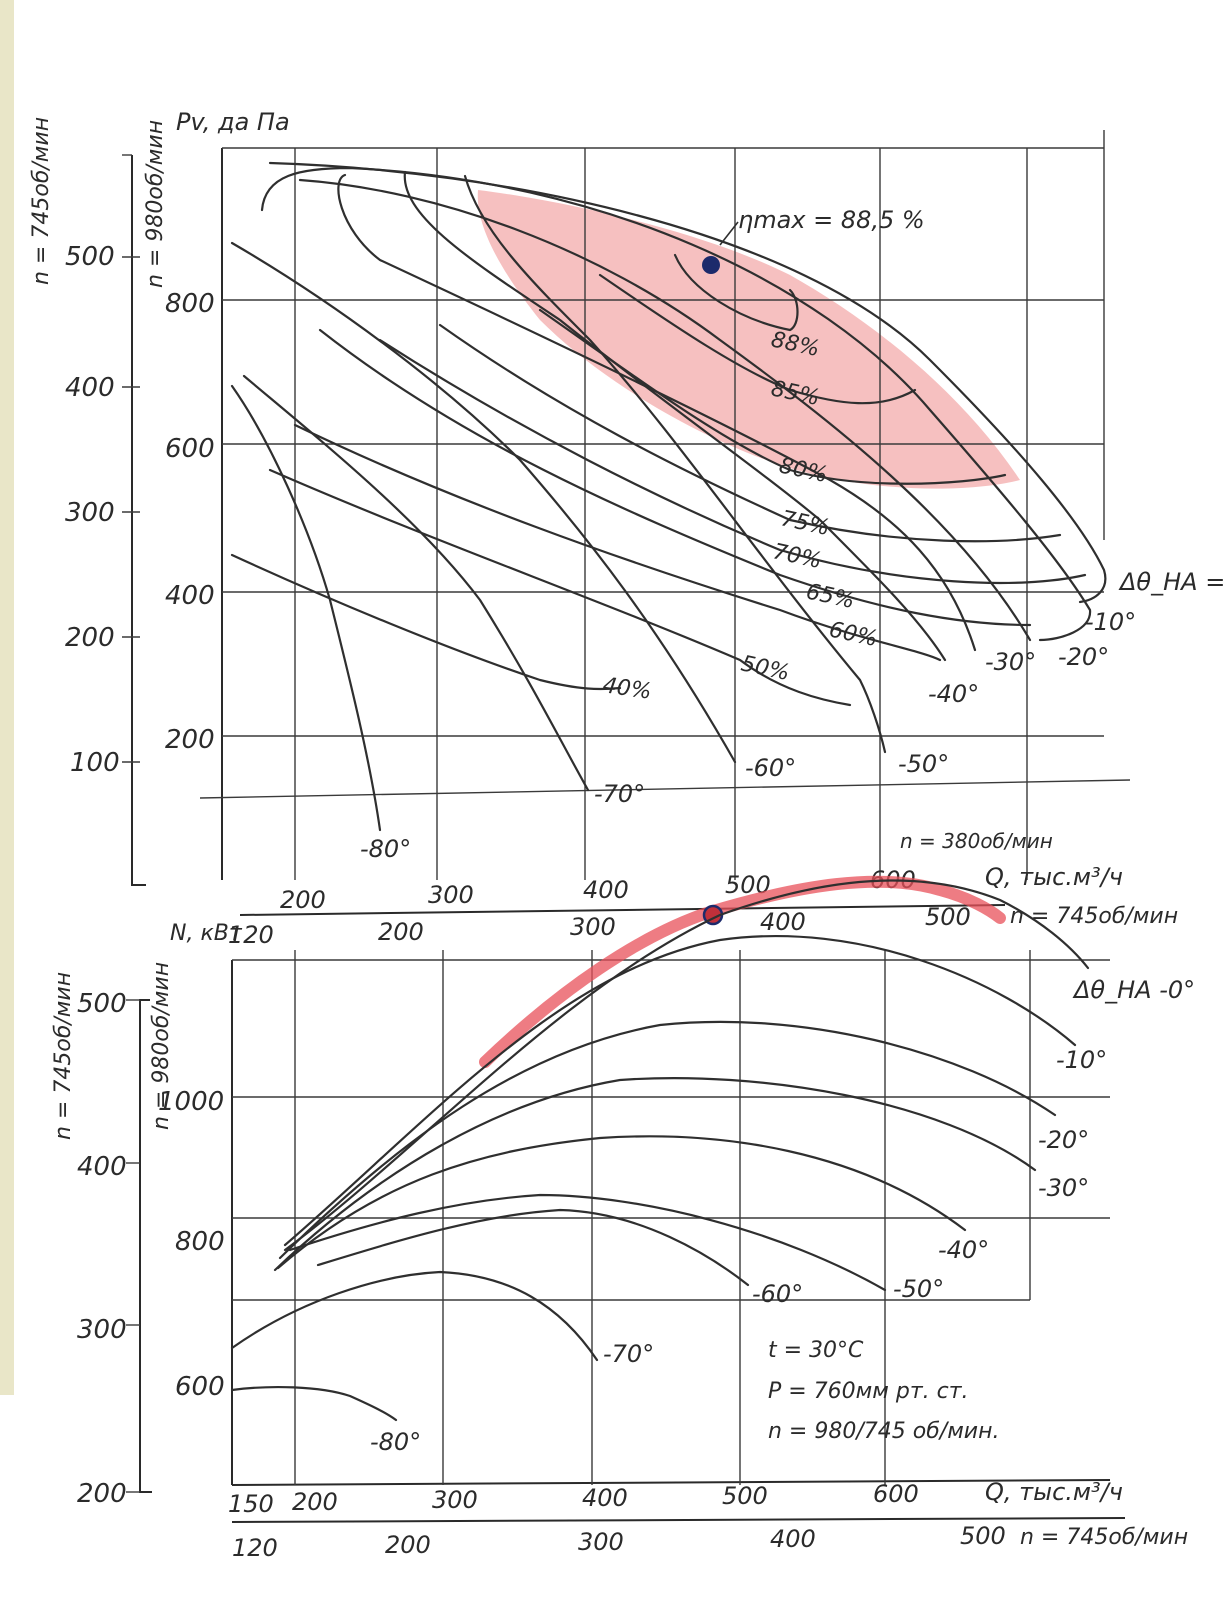  I want to click on eff-label-50: 50%, so click(765, 668).